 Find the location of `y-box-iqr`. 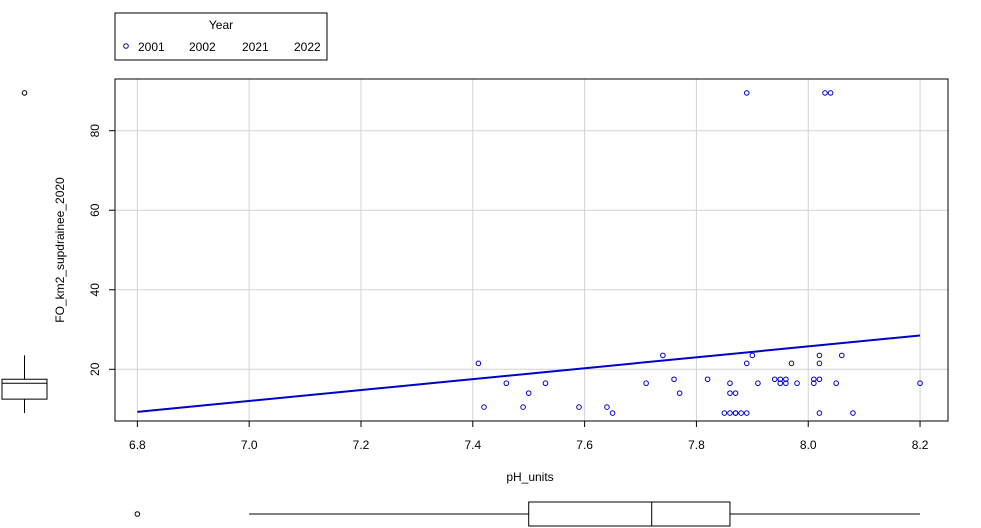

y-box-iqr is located at coordinates (24, 389).